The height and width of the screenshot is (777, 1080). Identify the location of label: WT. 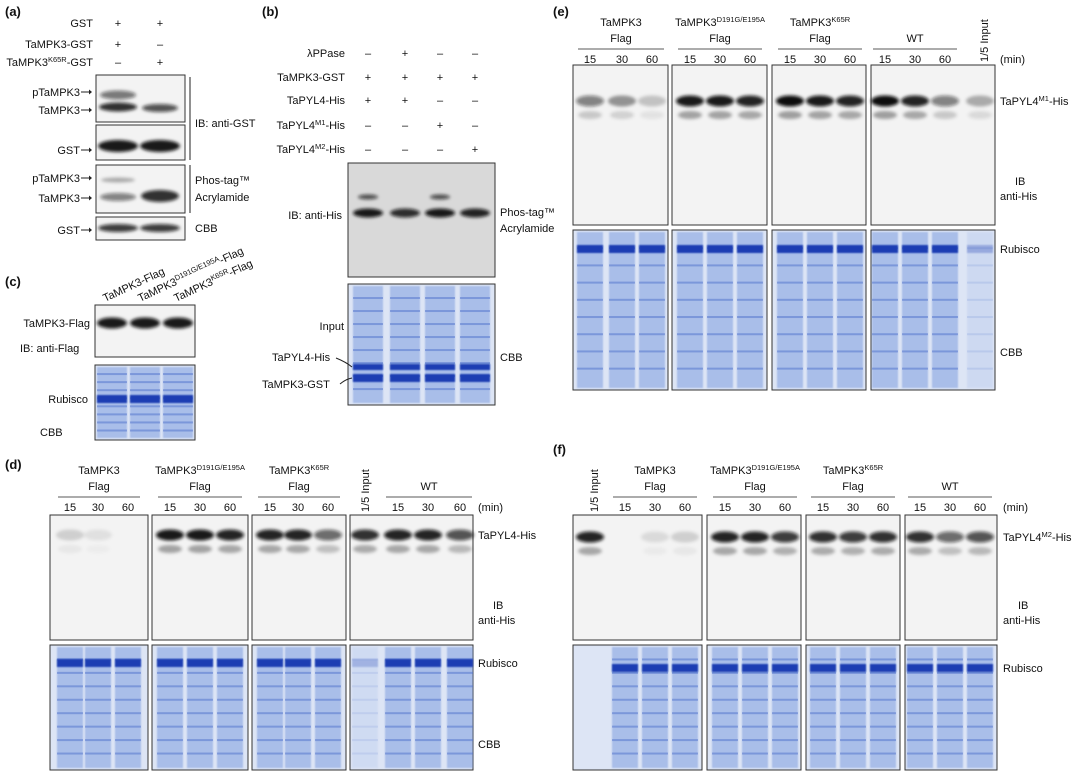
(428, 487).